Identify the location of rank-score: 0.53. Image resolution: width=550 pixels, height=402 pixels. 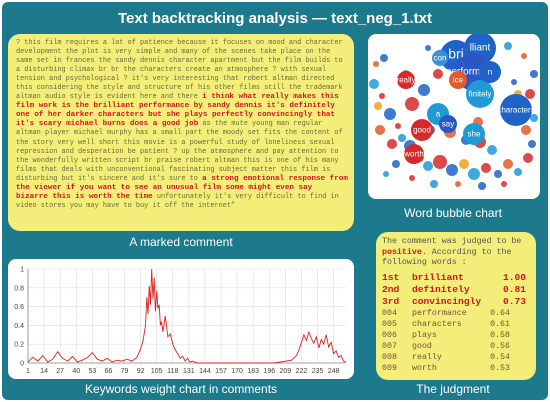
(500, 368).